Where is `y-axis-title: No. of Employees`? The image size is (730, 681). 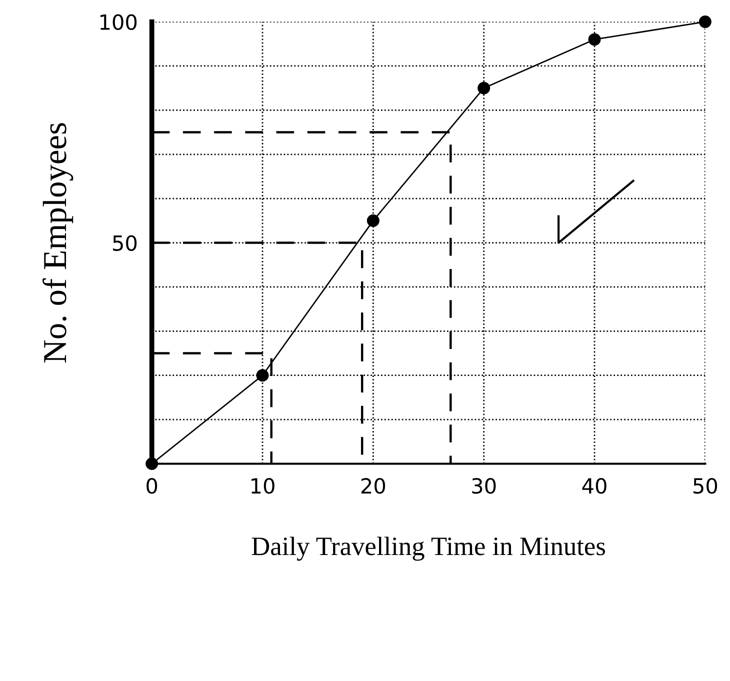 y-axis-title: No. of Employees is located at coordinates (58, 243).